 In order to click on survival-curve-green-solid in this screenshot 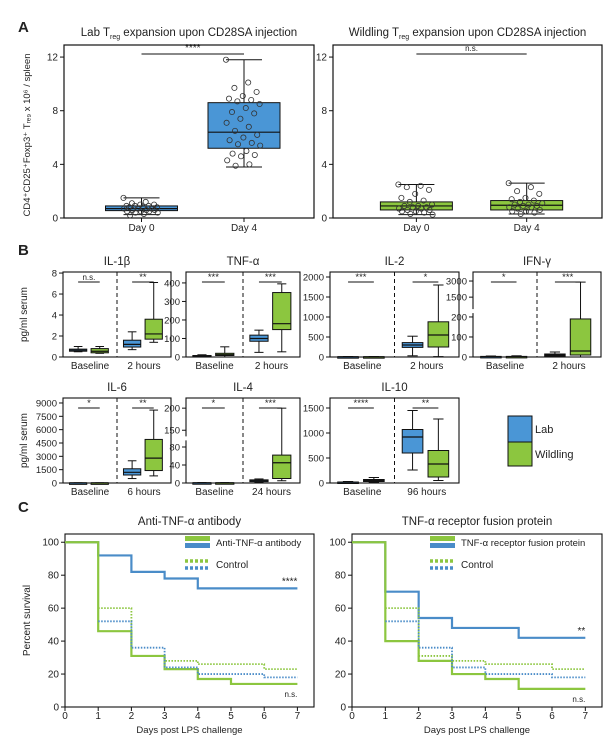, I will do `click(181, 613)`.